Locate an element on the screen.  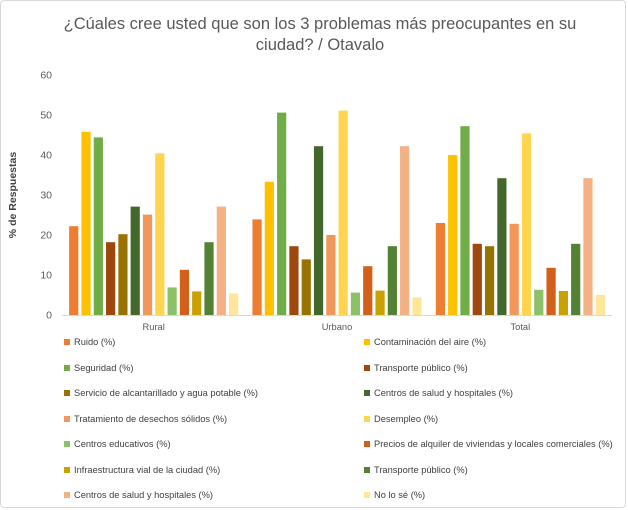
y-tick-label: 10 is located at coordinates (46, 276).